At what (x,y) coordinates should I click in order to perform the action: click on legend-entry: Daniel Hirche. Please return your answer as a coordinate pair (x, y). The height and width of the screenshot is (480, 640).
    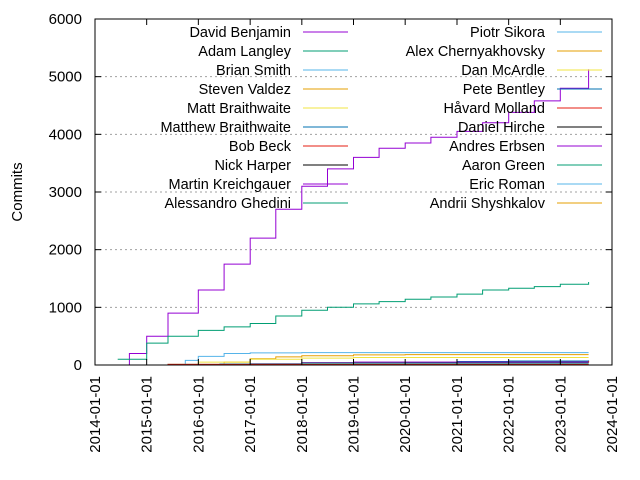
    Looking at the image, I should click on (530, 128).